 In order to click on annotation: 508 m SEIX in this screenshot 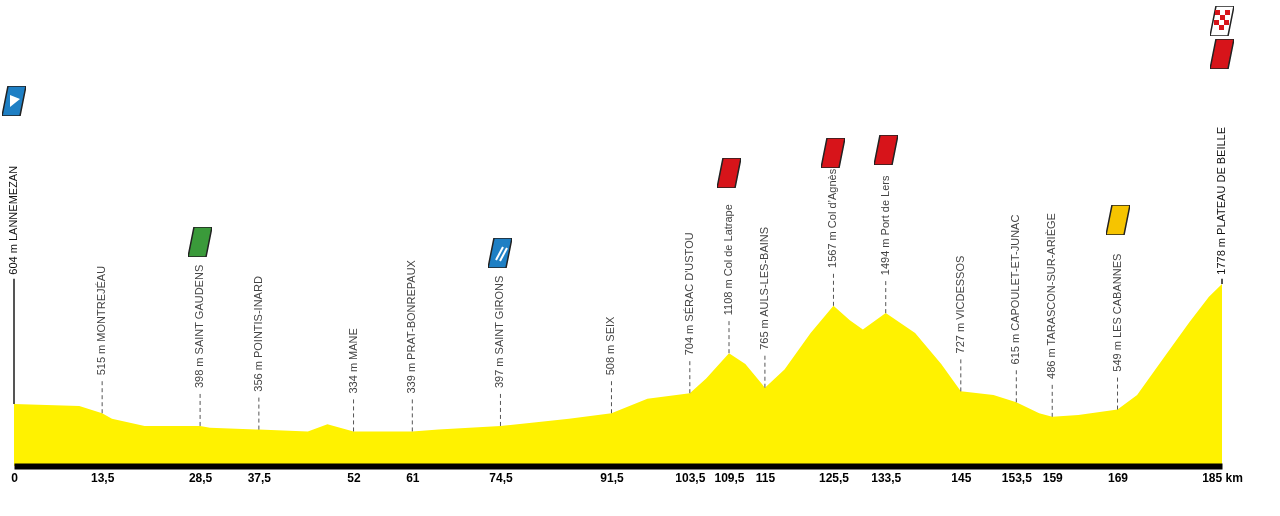, I will do `click(610, 345)`.